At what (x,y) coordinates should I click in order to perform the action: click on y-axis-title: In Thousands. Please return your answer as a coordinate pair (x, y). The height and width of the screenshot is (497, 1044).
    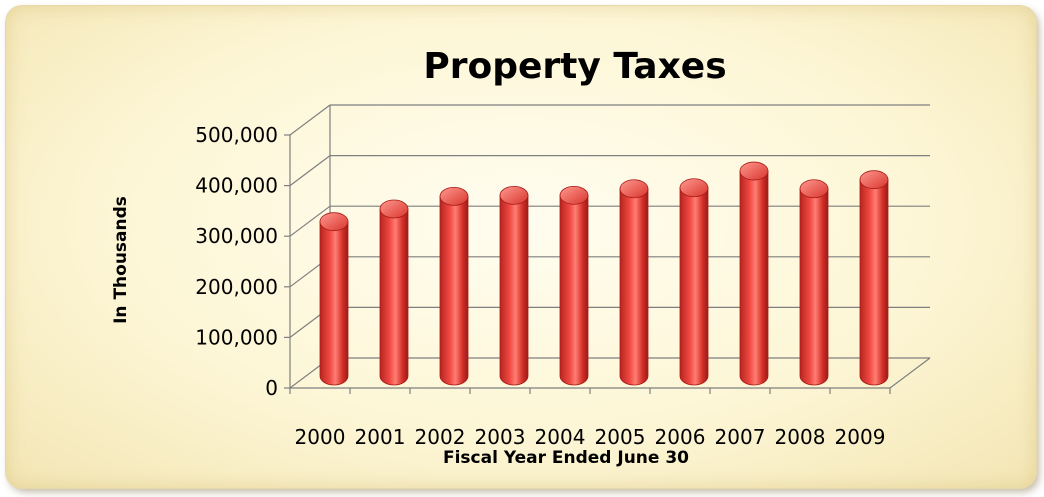
    Looking at the image, I should click on (121, 260).